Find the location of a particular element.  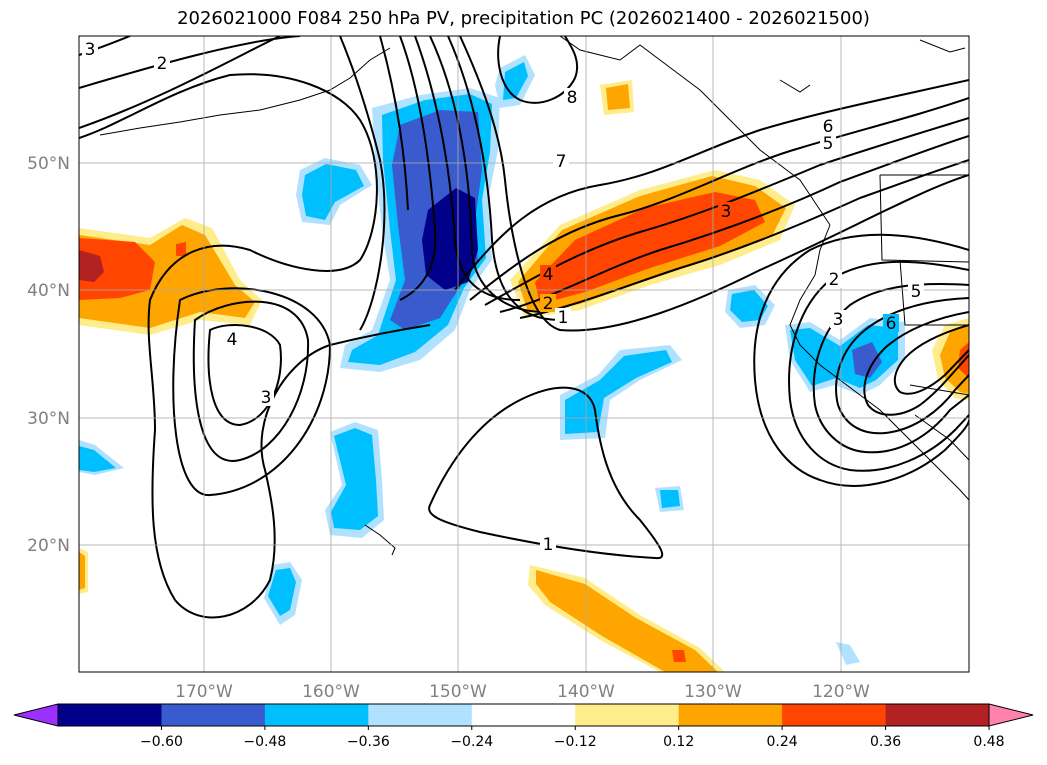

contour-label: 7 is located at coordinates (561, 162).